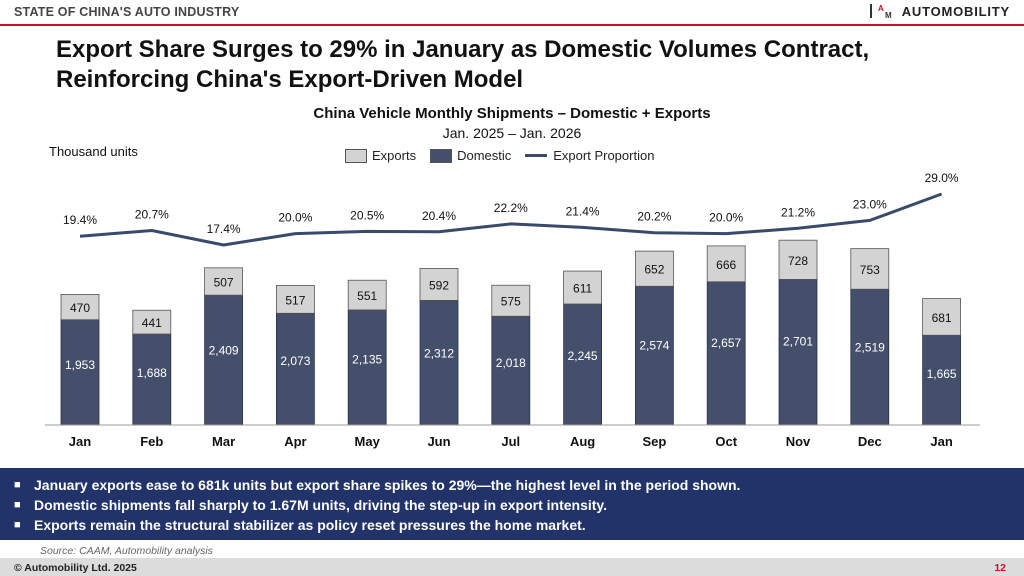 This screenshot has height=576, width=1024. Describe the element at coordinates (512, 567) in the screenshot. I see `footer-bar` at that location.